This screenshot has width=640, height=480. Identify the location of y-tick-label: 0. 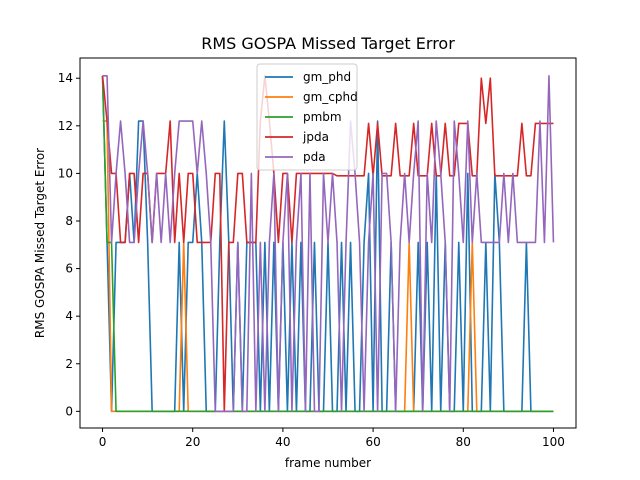
(69, 411).